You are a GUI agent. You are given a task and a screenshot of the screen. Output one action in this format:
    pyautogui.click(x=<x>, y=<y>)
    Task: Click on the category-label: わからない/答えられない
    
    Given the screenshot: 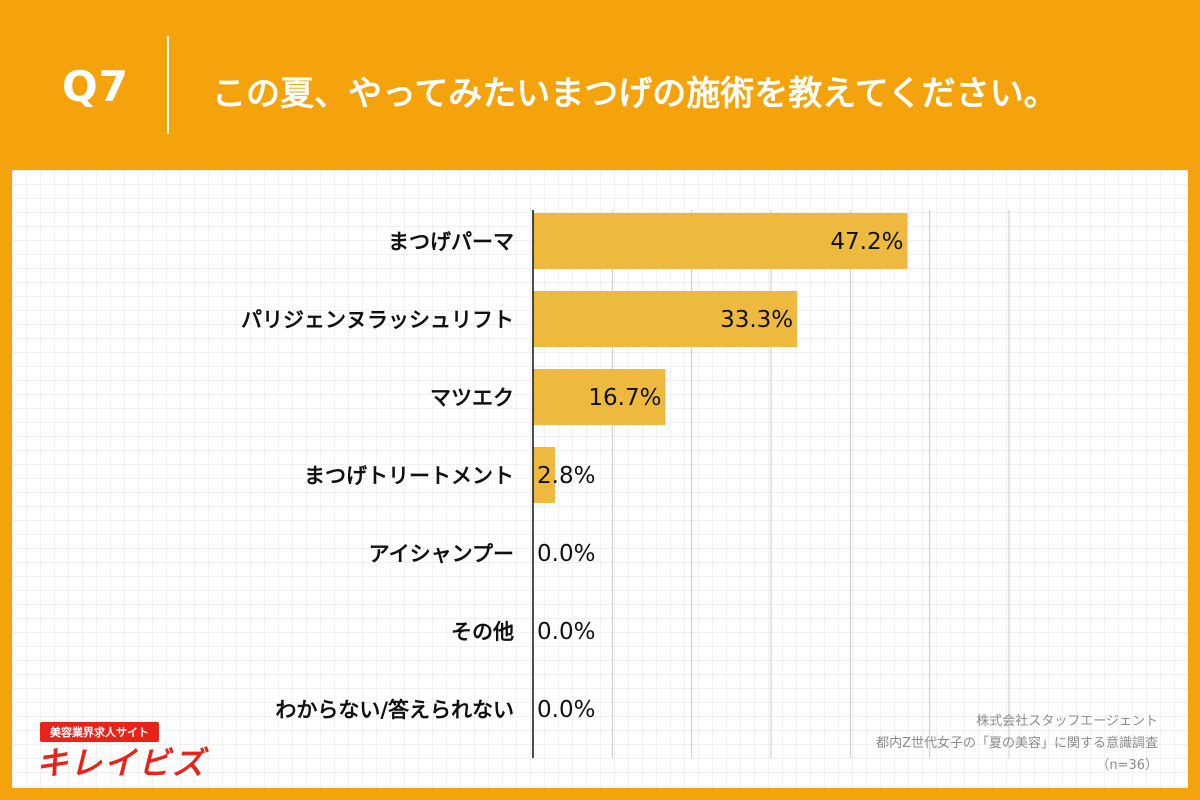 What is the action you would take?
    pyautogui.click(x=394, y=710)
    